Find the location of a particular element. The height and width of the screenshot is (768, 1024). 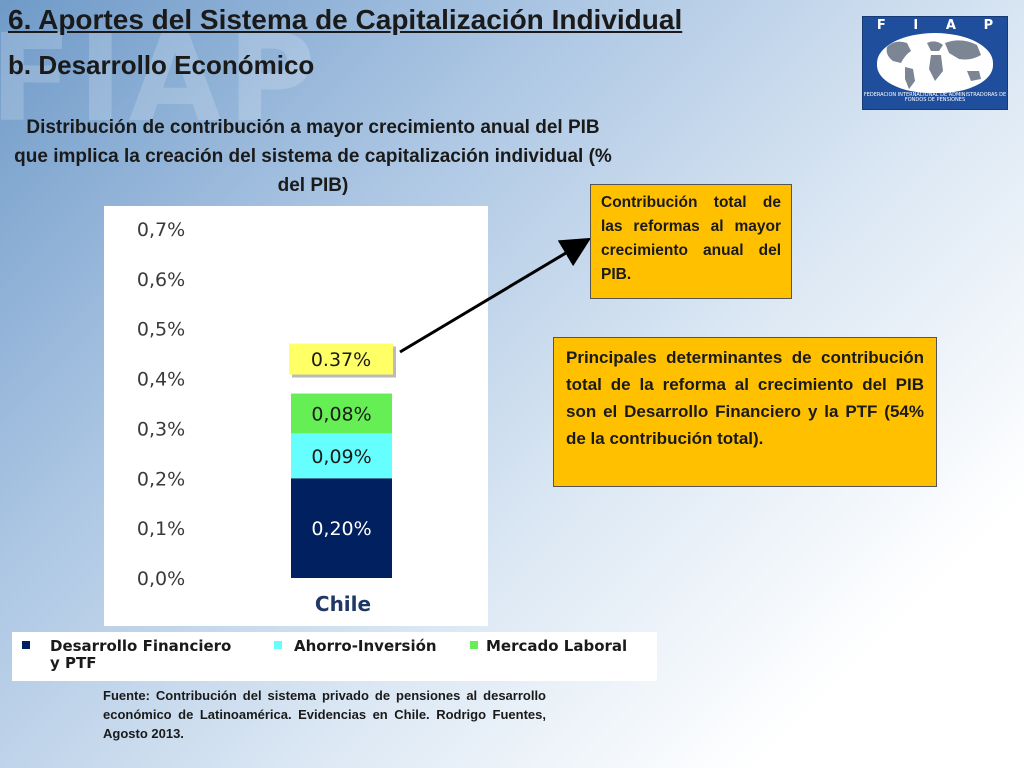

slide-subtitle: b. Desarrollo Económico is located at coordinates (161, 65).